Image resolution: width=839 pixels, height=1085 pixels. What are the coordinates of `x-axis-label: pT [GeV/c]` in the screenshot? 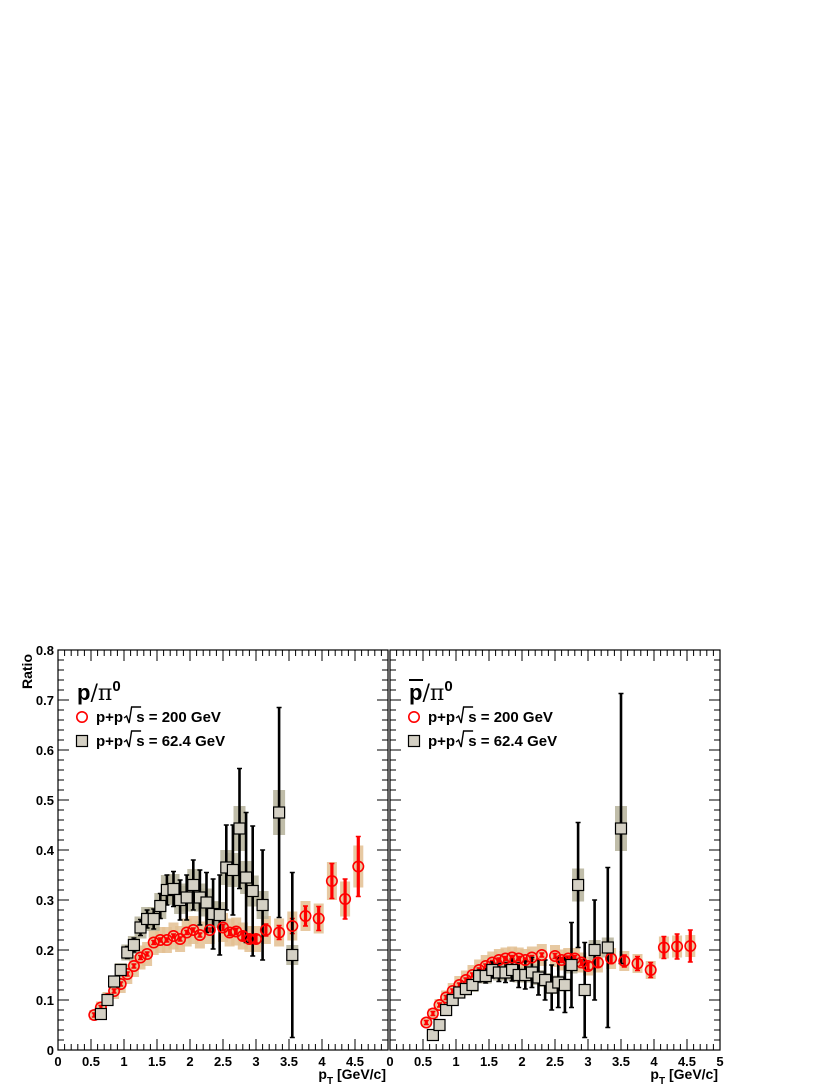 It's located at (684, 1075).